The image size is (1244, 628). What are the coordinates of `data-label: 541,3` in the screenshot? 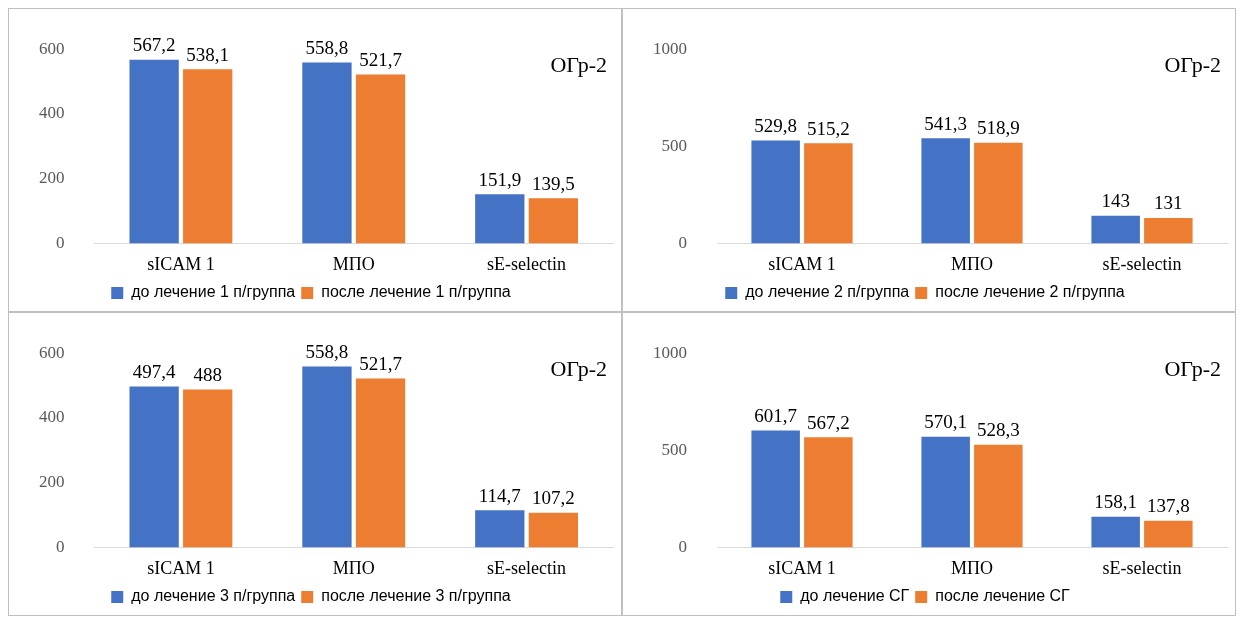 It's located at (946, 123).